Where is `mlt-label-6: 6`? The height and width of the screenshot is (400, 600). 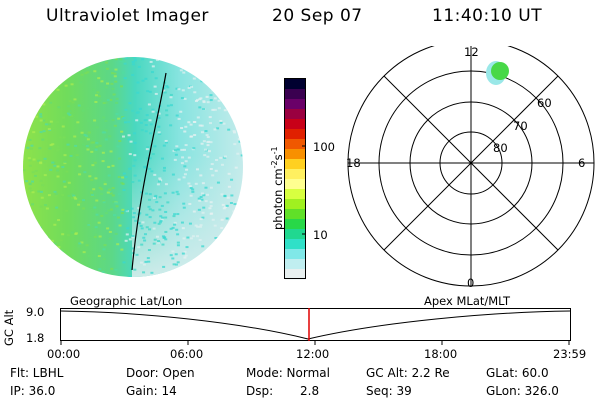
mlt-label-6: 6 is located at coordinates (582, 163).